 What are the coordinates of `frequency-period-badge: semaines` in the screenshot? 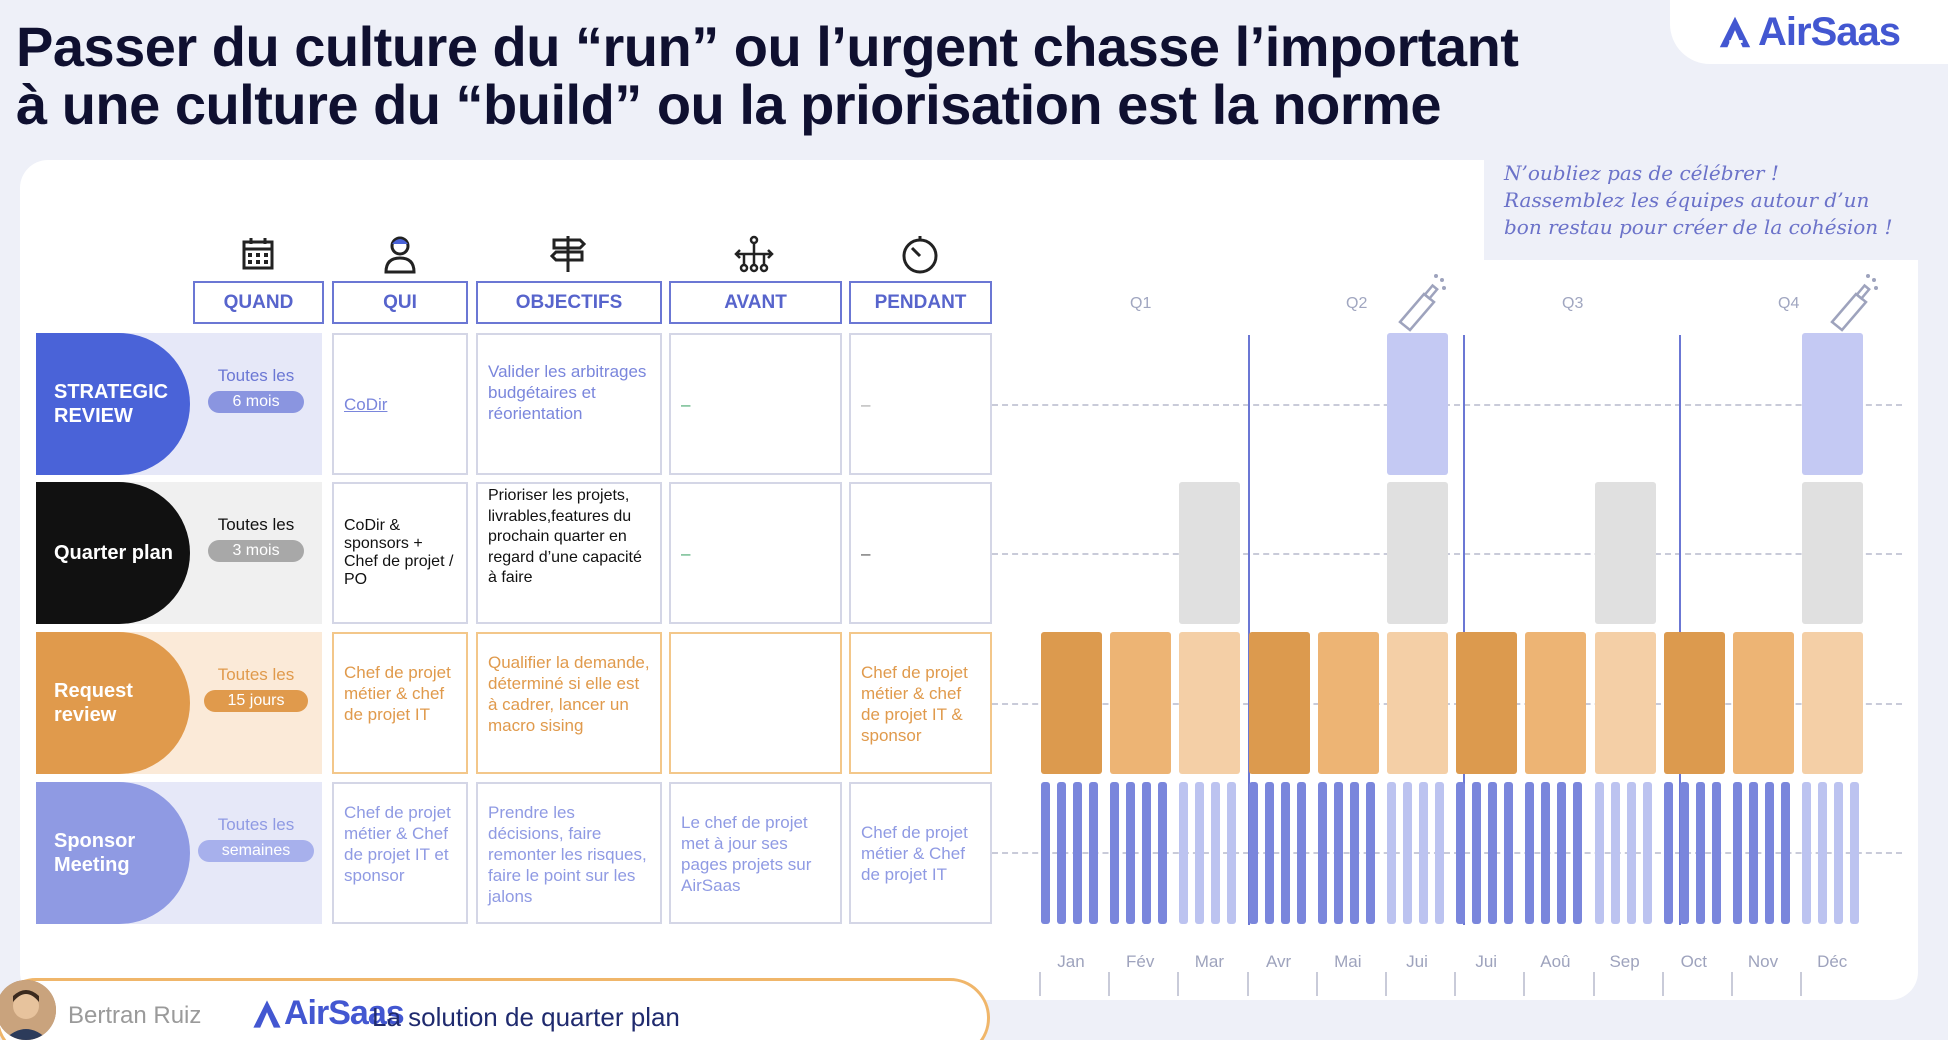 It's located at (256, 851).